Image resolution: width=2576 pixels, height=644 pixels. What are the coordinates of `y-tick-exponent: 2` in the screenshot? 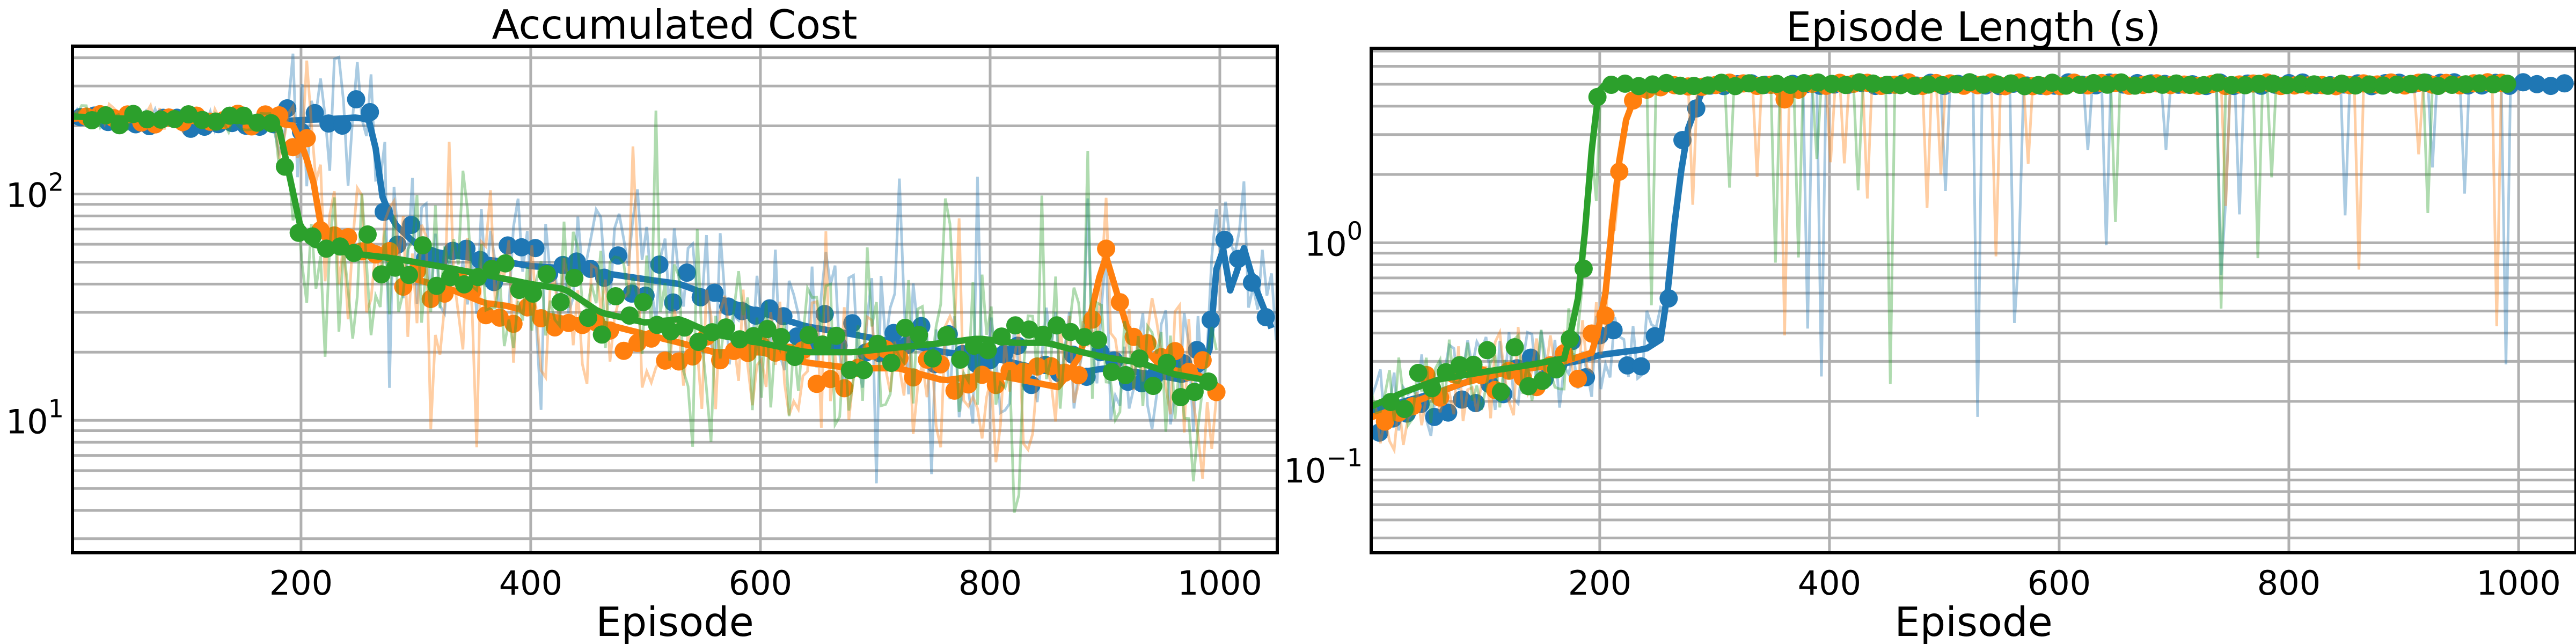 It's located at (56, 181).